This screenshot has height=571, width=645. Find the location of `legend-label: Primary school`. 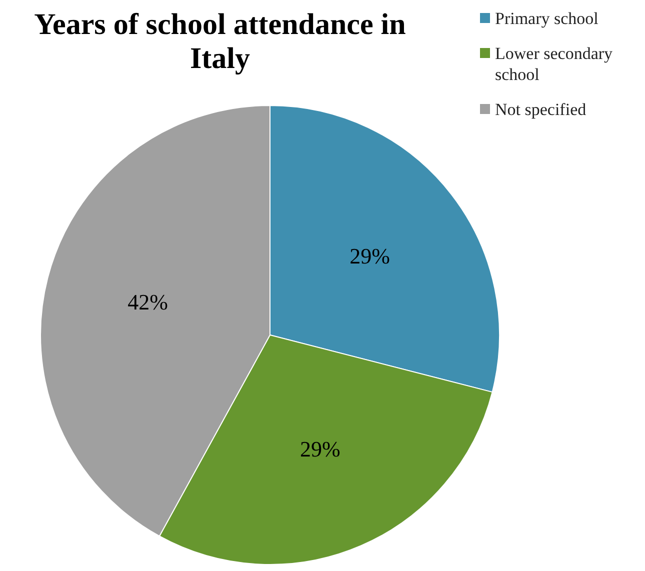

legend-label: Primary school is located at coordinates (546, 18).